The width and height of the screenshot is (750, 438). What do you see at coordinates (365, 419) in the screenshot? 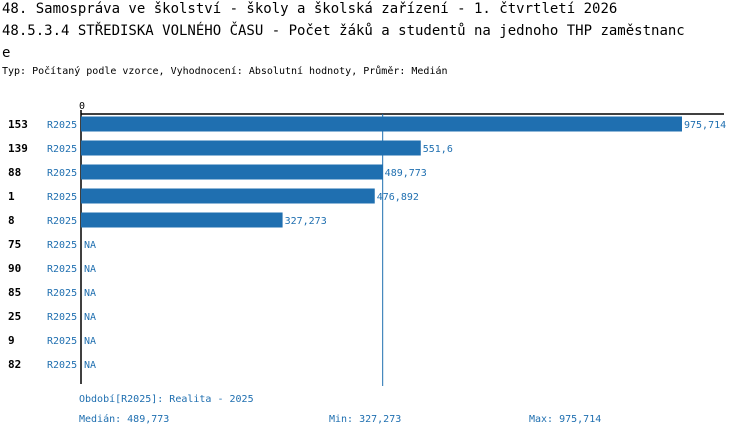
I see `footer-min: Min: 327,273` at bounding box center [365, 419].